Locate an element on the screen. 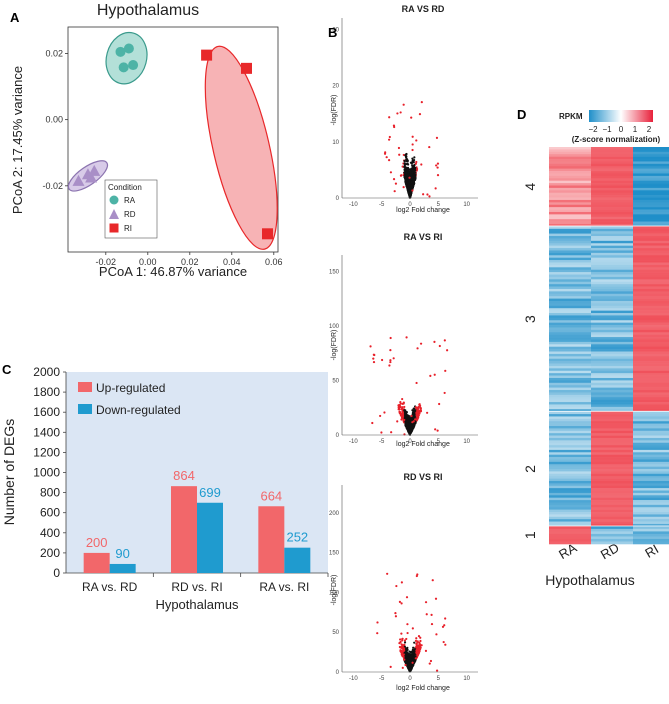 The height and width of the screenshot is (704, 669). legend: Up-regulated Down-regulated is located at coordinates (129, 399).